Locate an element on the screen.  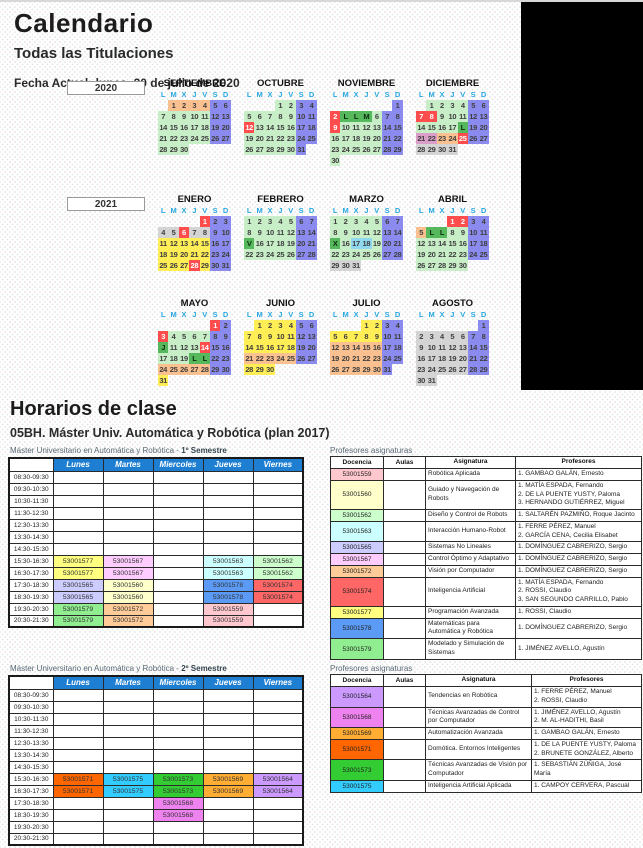
course-code-cell: 53001569 is located at coordinates (357, 733).